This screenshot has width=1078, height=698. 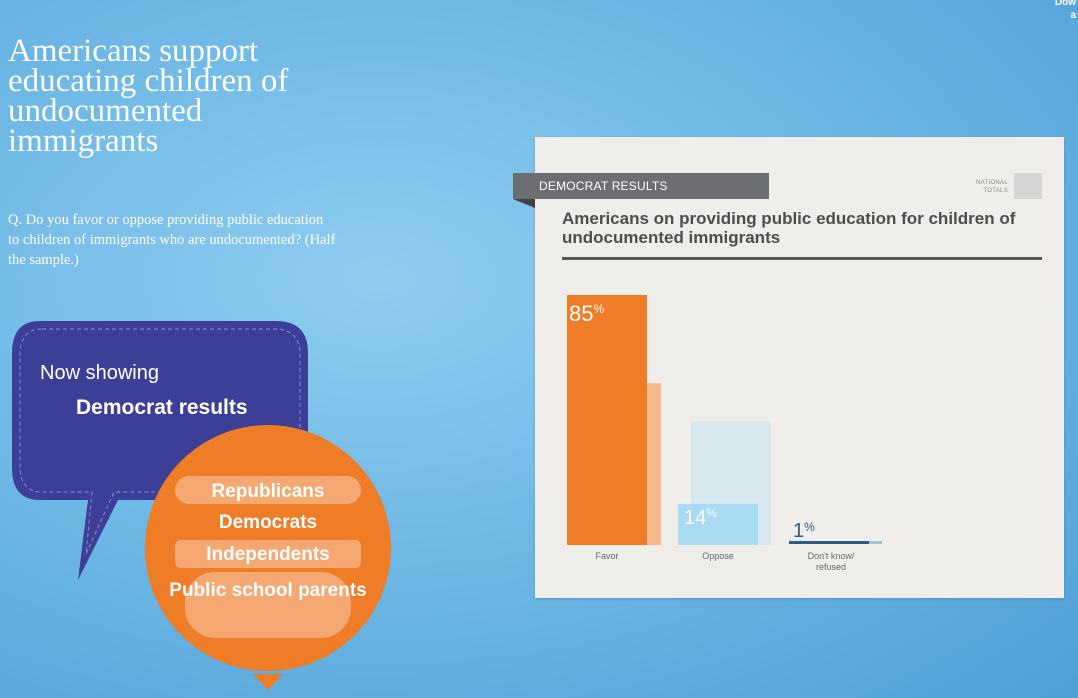 What do you see at coordinates (992, 183) in the screenshot?
I see `national-totals-label-line1: NATIONAL` at bounding box center [992, 183].